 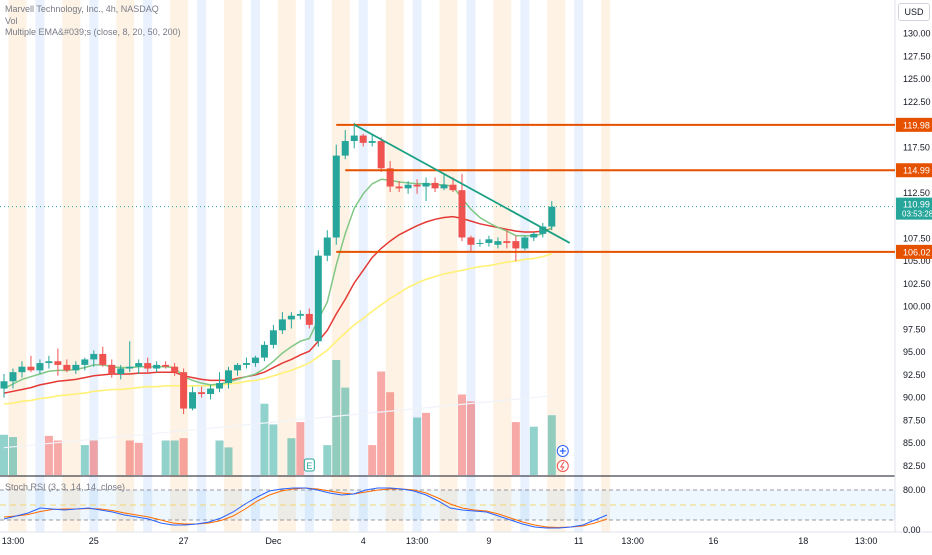 What do you see at coordinates (917, 102) in the screenshot?
I see `price-tick-label: 122.50` at bounding box center [917, 102].